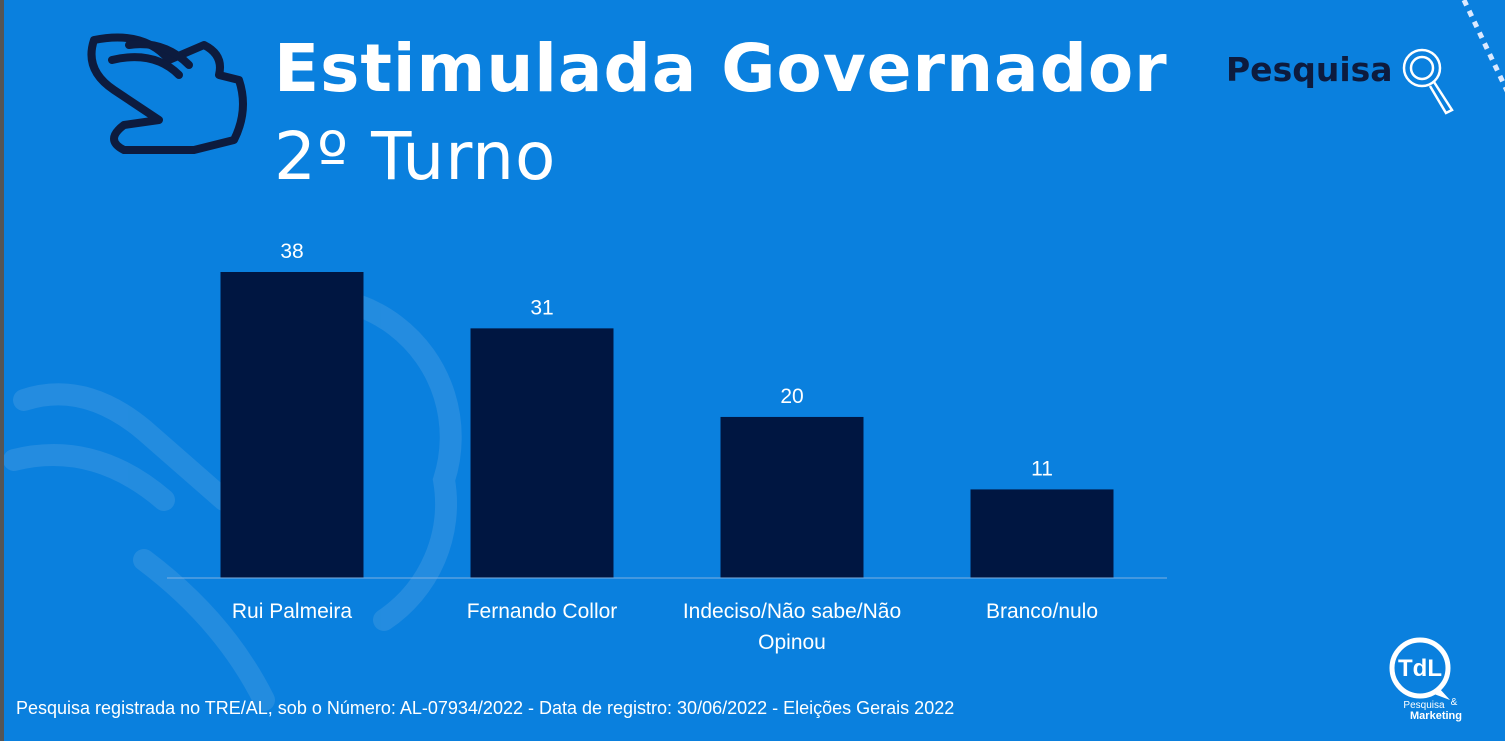  I want to click on x-tick-label: Branco/nulo, so click(1042, 611).